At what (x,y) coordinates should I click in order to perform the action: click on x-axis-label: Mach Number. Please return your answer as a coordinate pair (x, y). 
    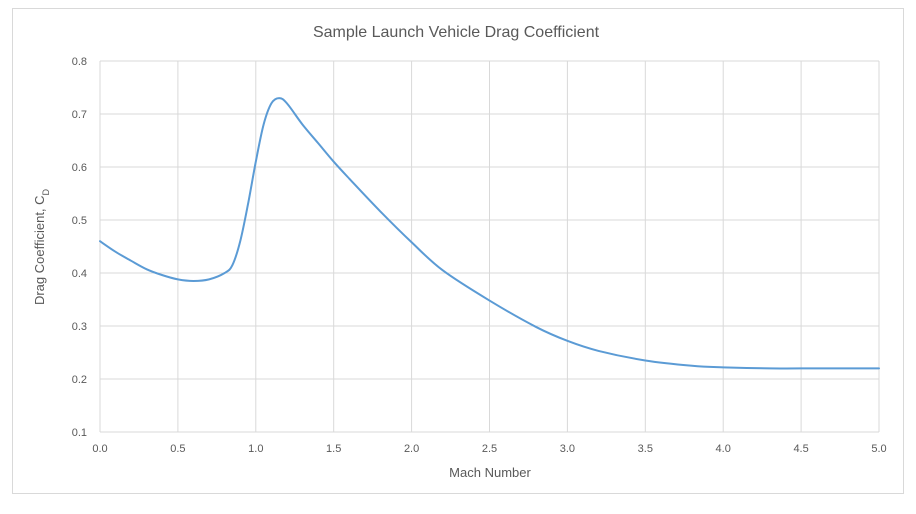
    Looking at the image, I should click on (490, 472).